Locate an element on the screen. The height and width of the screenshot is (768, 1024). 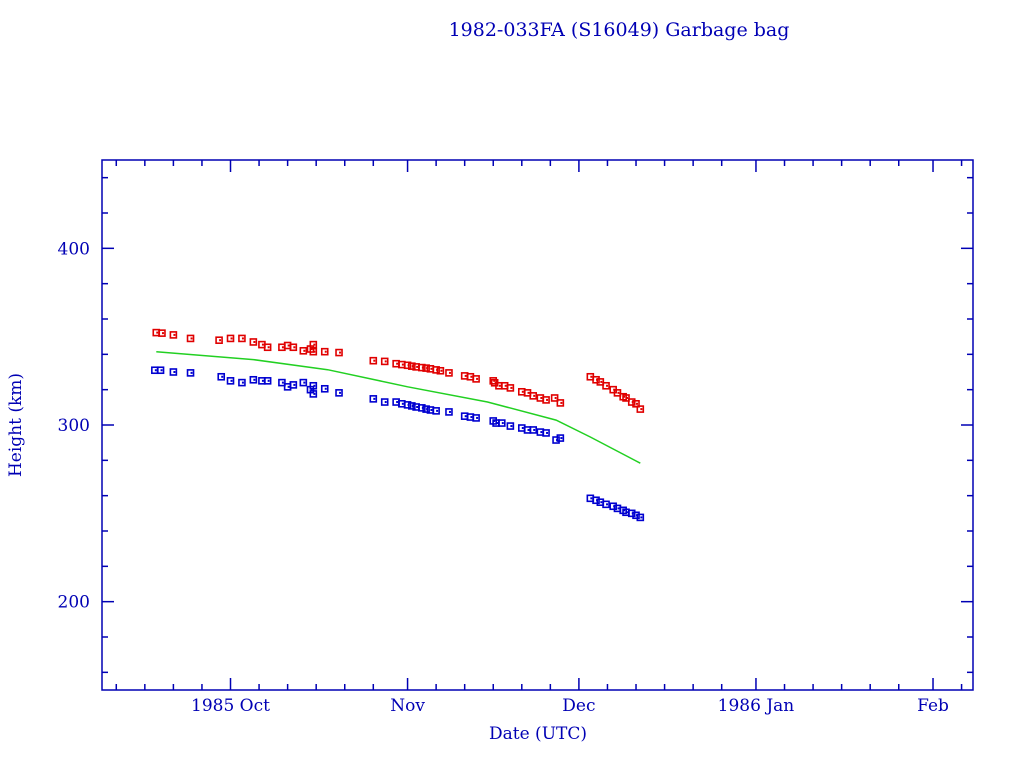
y-tick-label: 400 is located at coordinates (74, 249).